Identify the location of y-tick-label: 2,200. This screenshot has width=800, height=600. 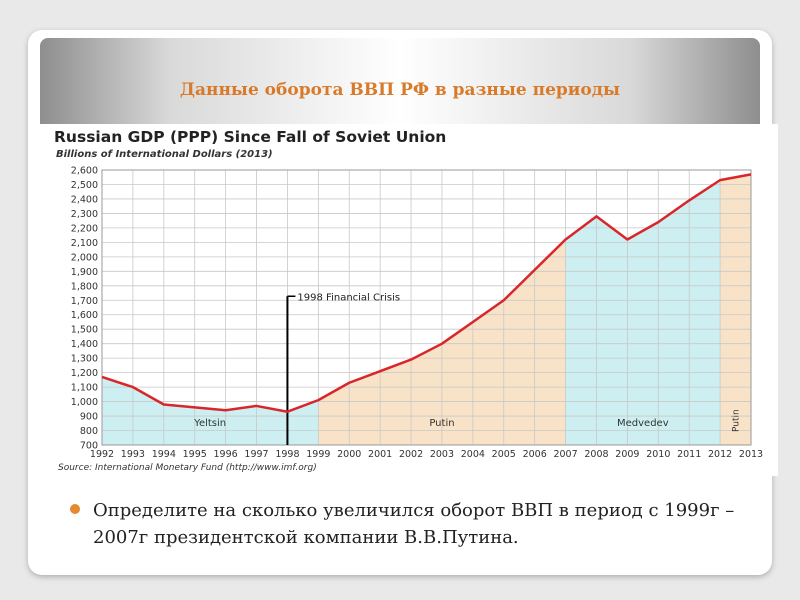
(84, 228).